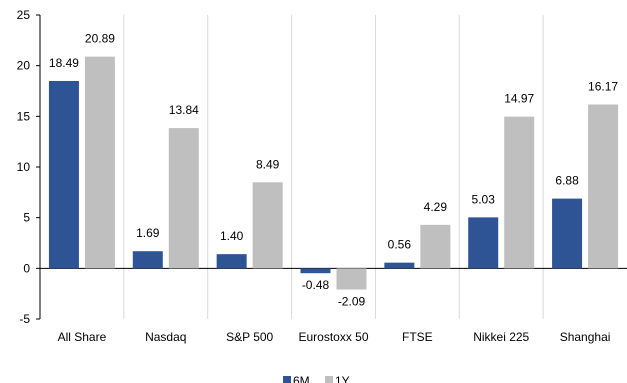 The image size is (627, 383). What do you see at coordinates (484, 199) in the screenshot?
I see `data-label: 5.03` at bounding box center [484, 199].